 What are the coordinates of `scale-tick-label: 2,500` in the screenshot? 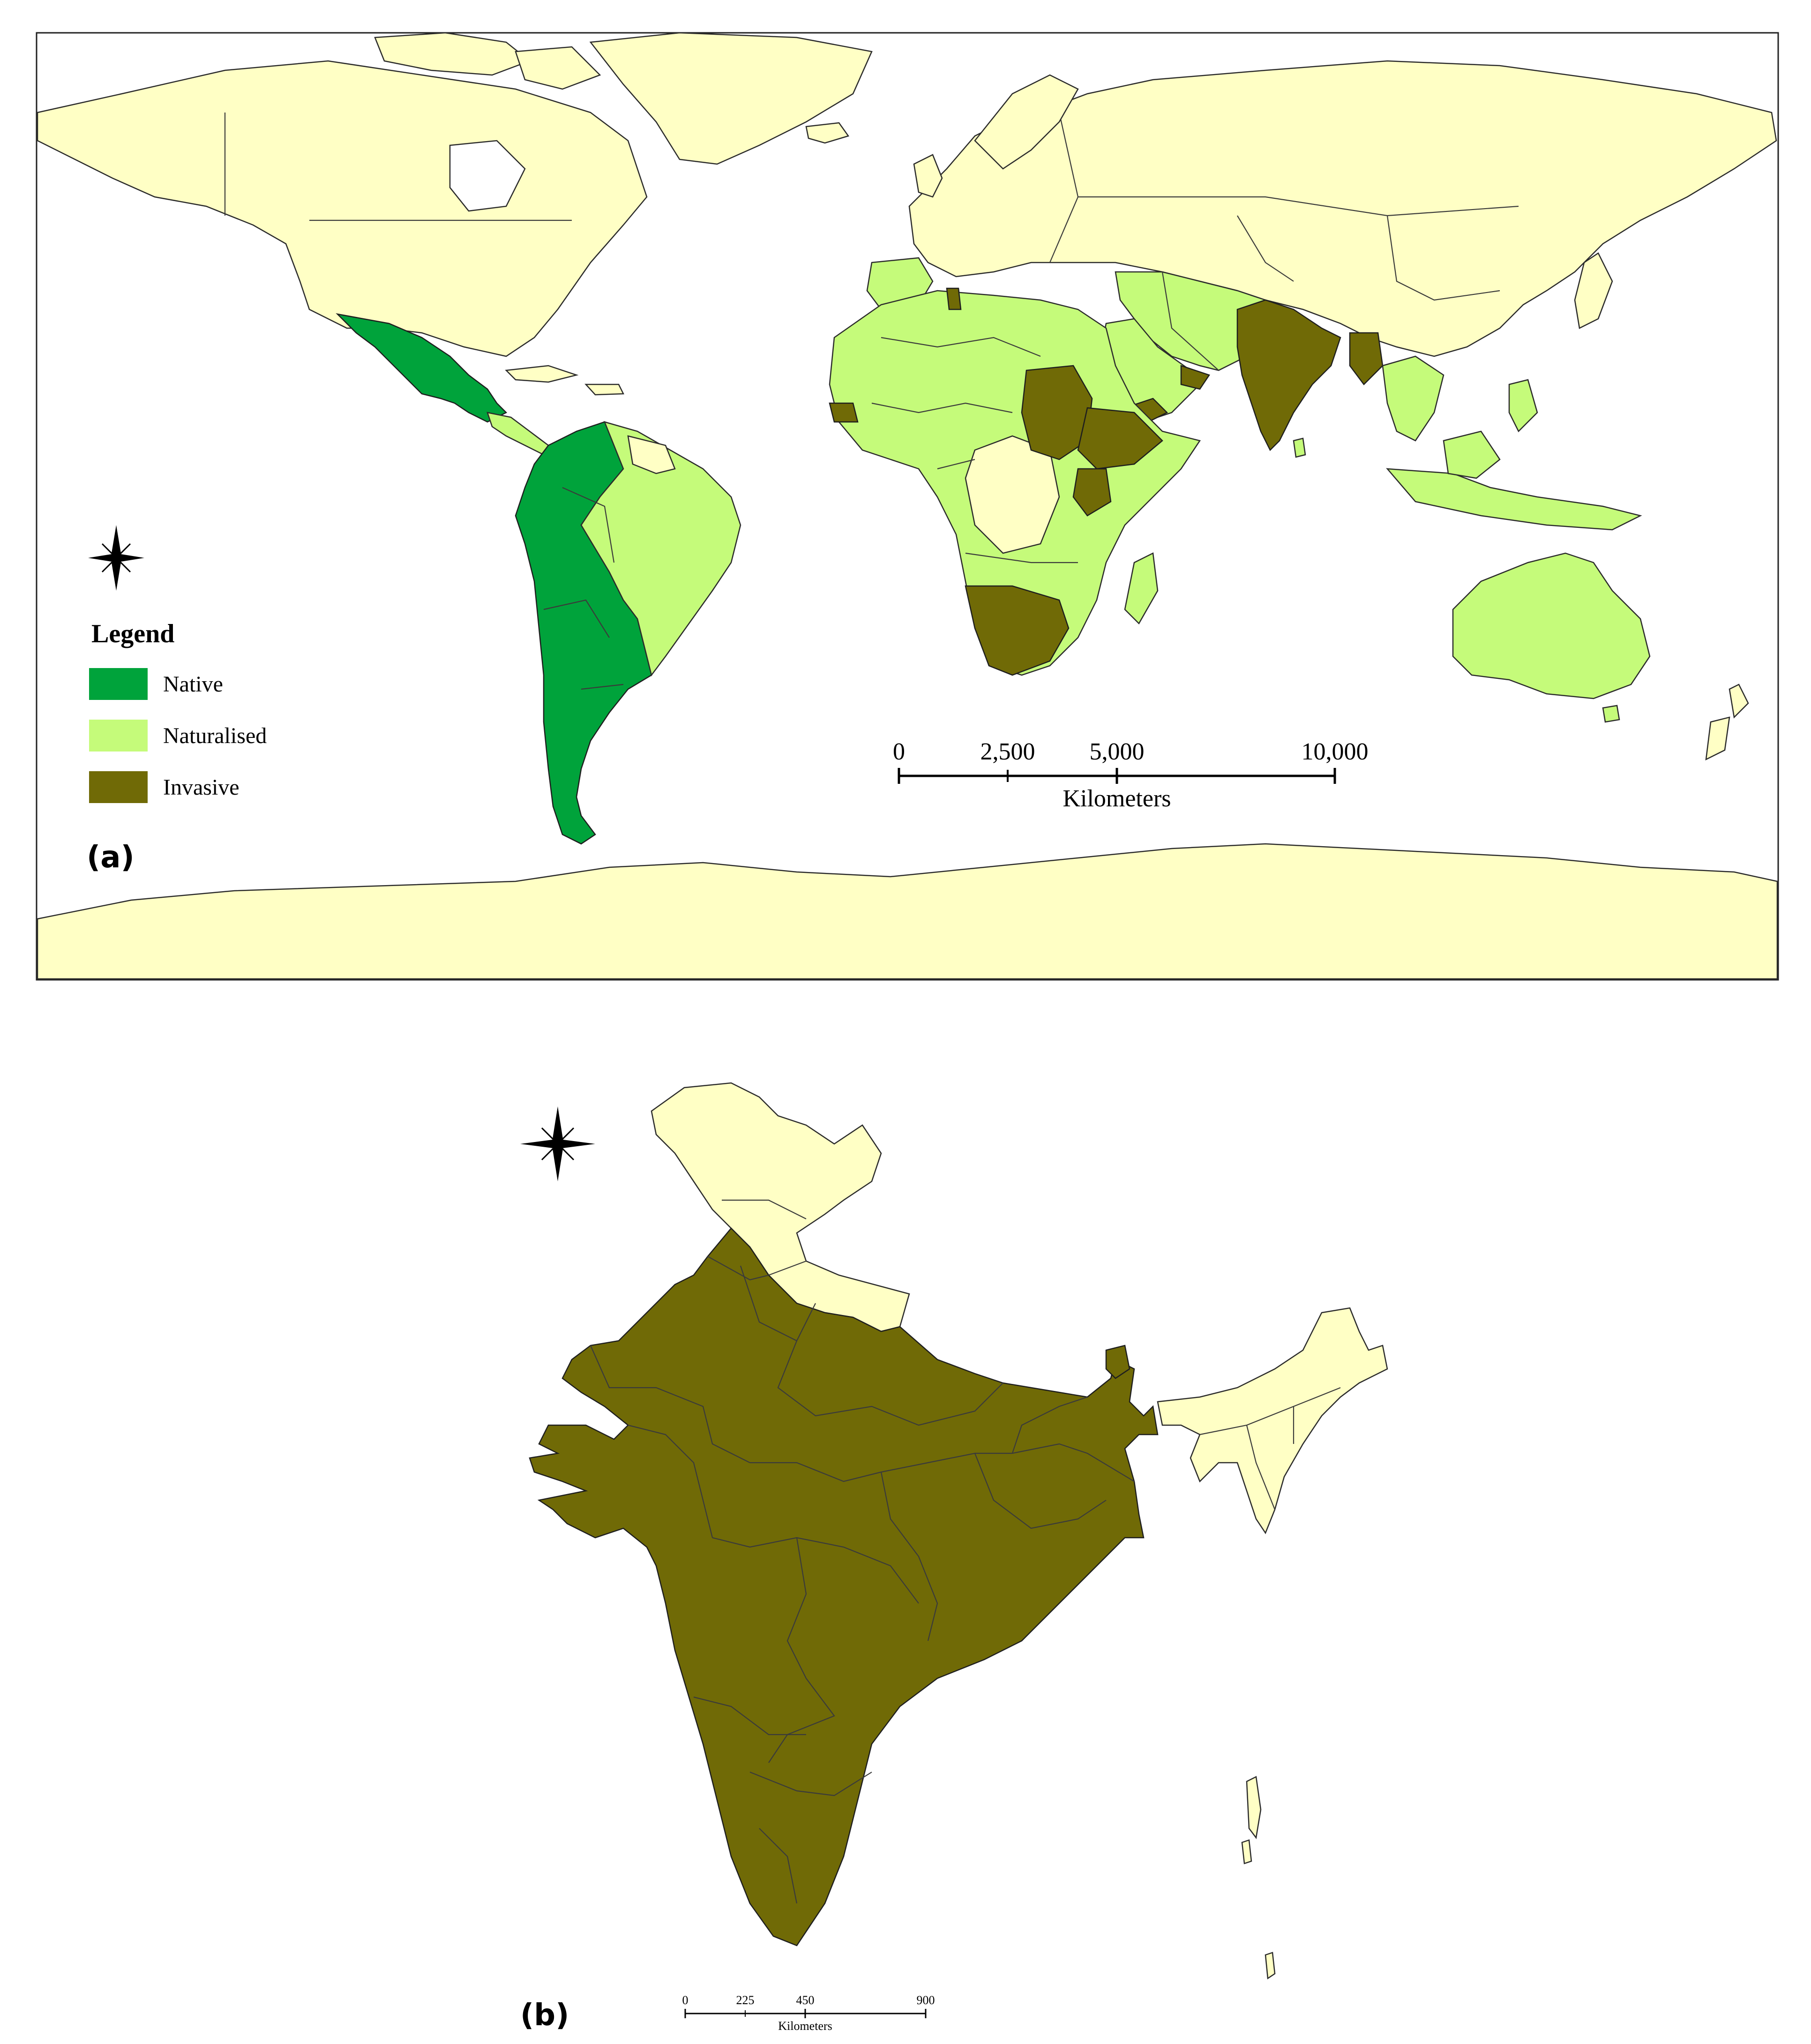 It's located at (1008, 752).